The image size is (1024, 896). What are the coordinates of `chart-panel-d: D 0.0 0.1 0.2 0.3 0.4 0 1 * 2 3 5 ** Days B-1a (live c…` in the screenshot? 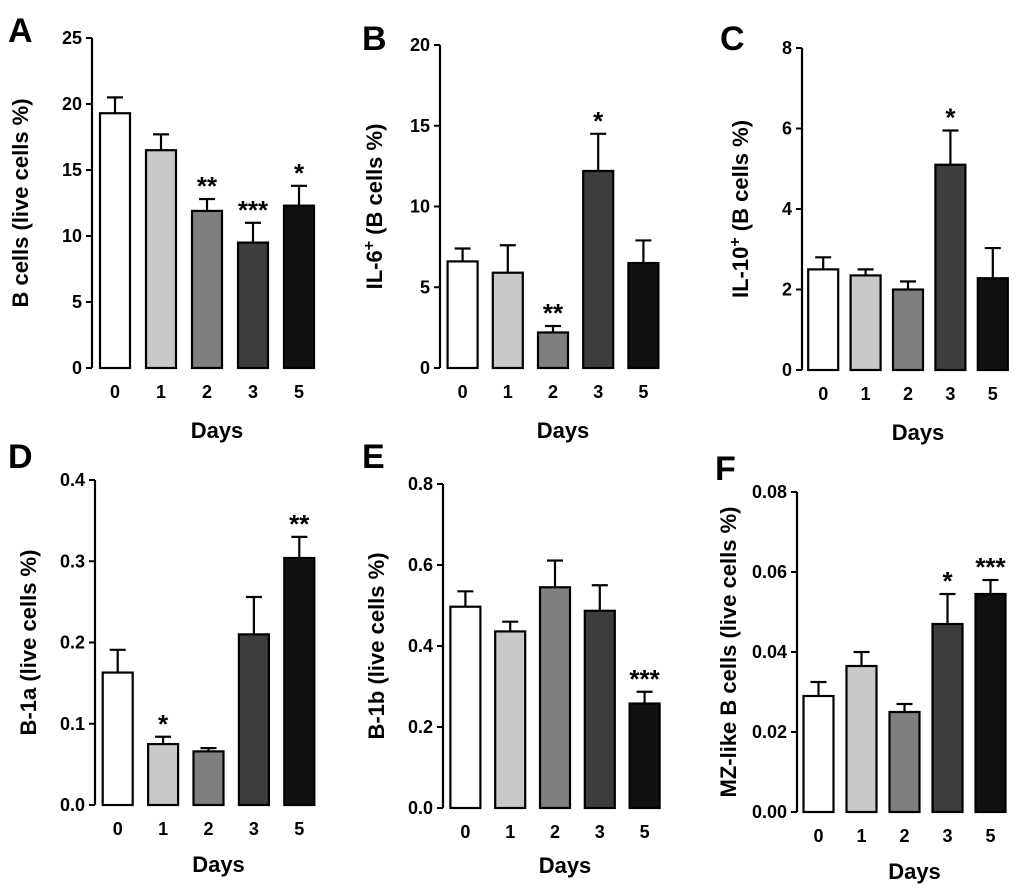 It's located at (162, 657).